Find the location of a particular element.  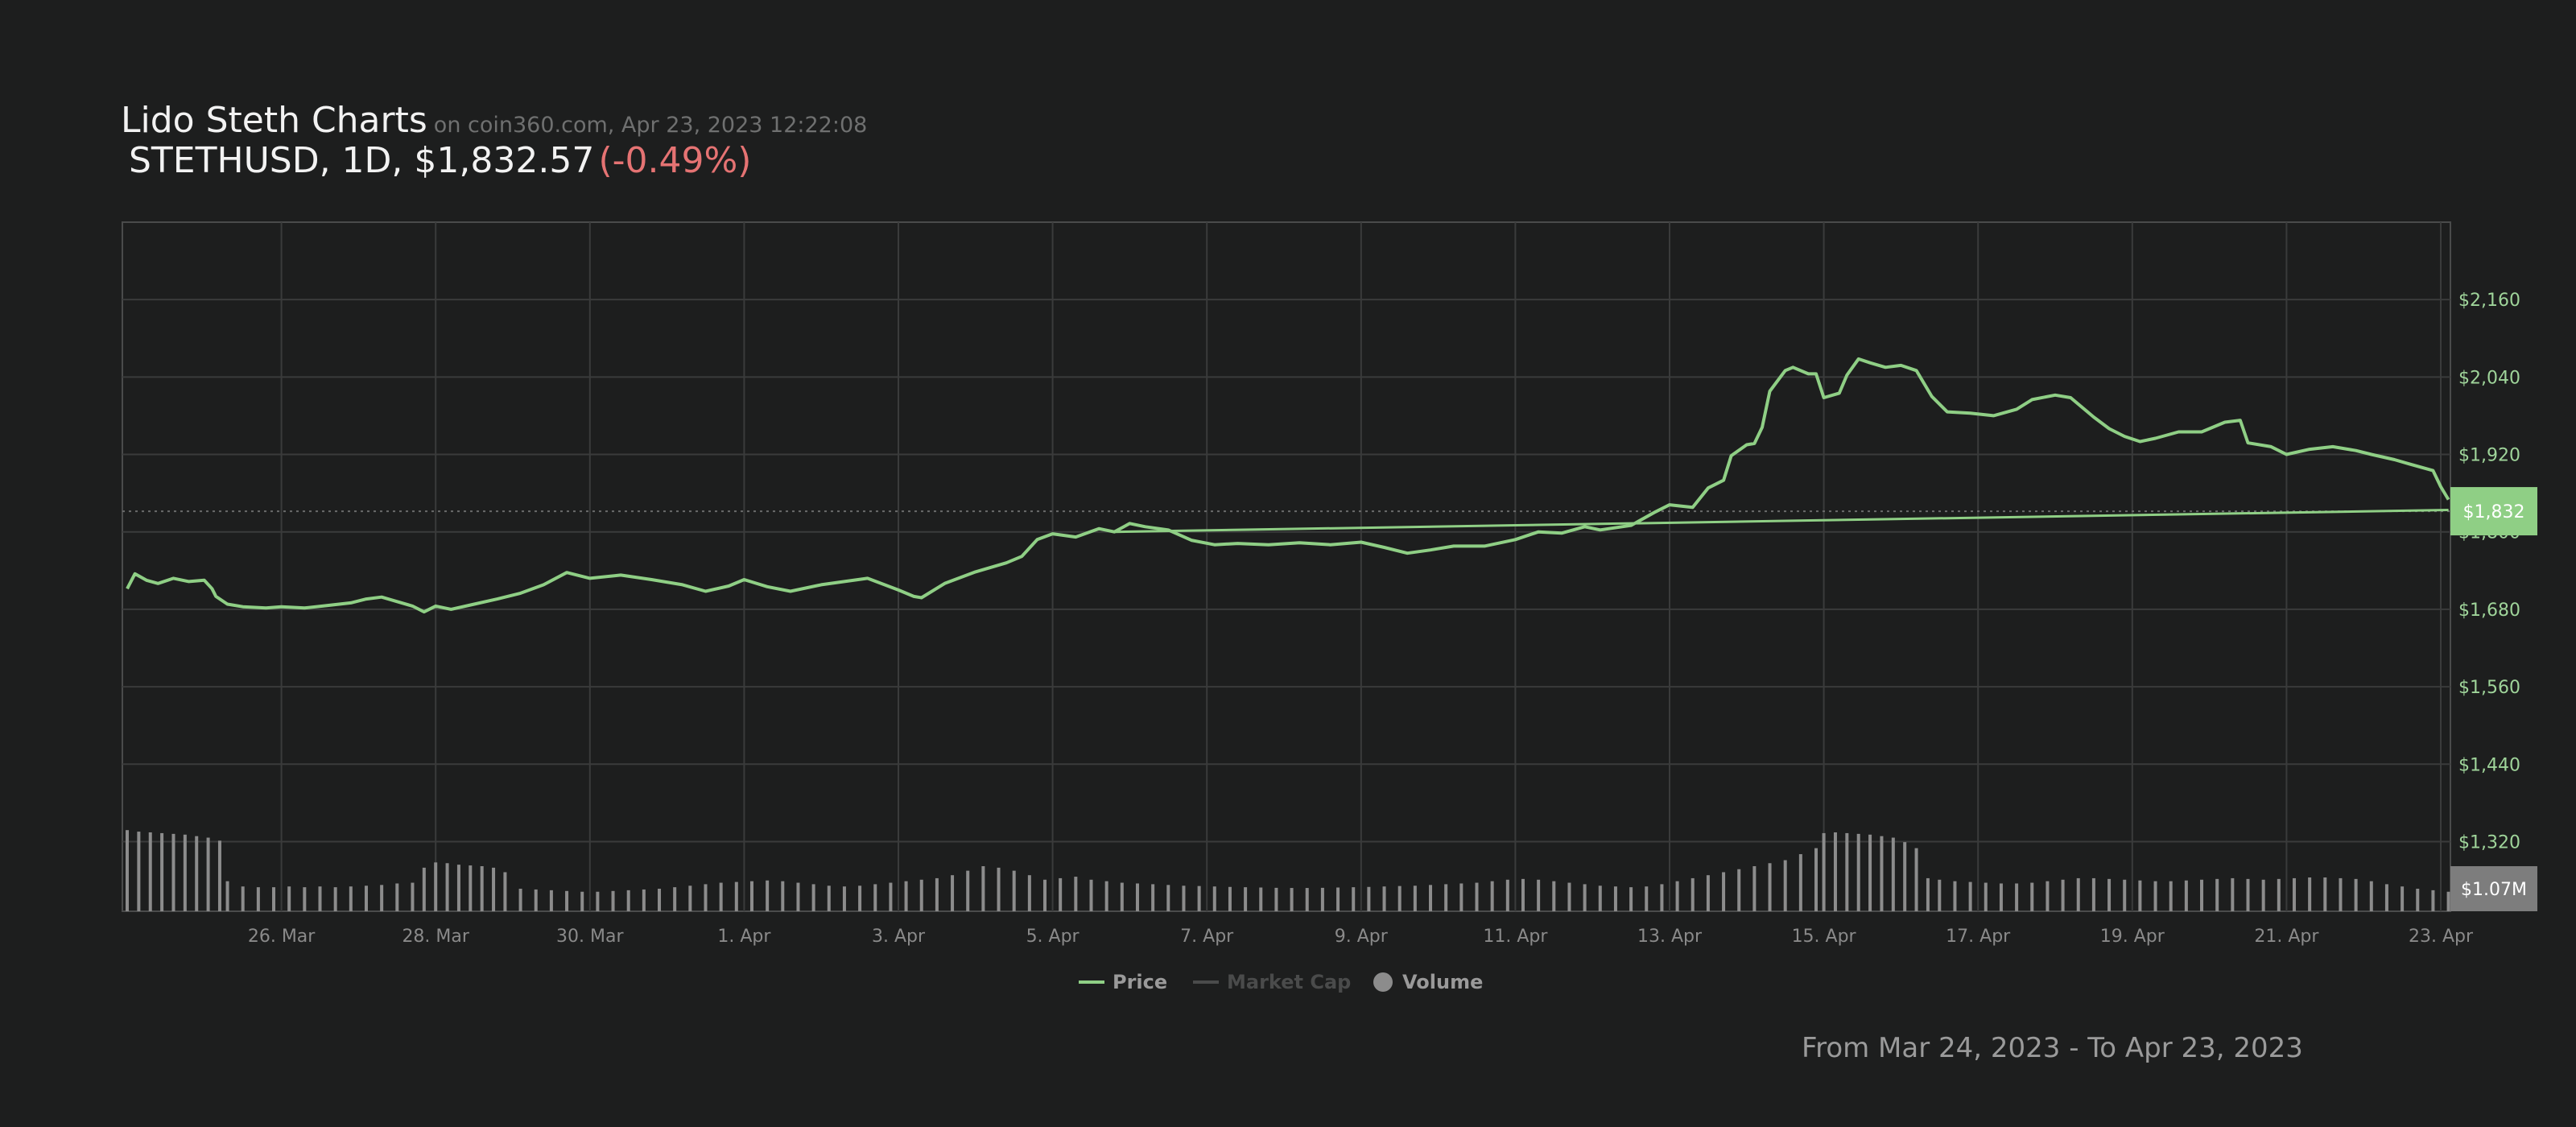

y-tick-label: $1,320 is located at coordinates (2489, 842).